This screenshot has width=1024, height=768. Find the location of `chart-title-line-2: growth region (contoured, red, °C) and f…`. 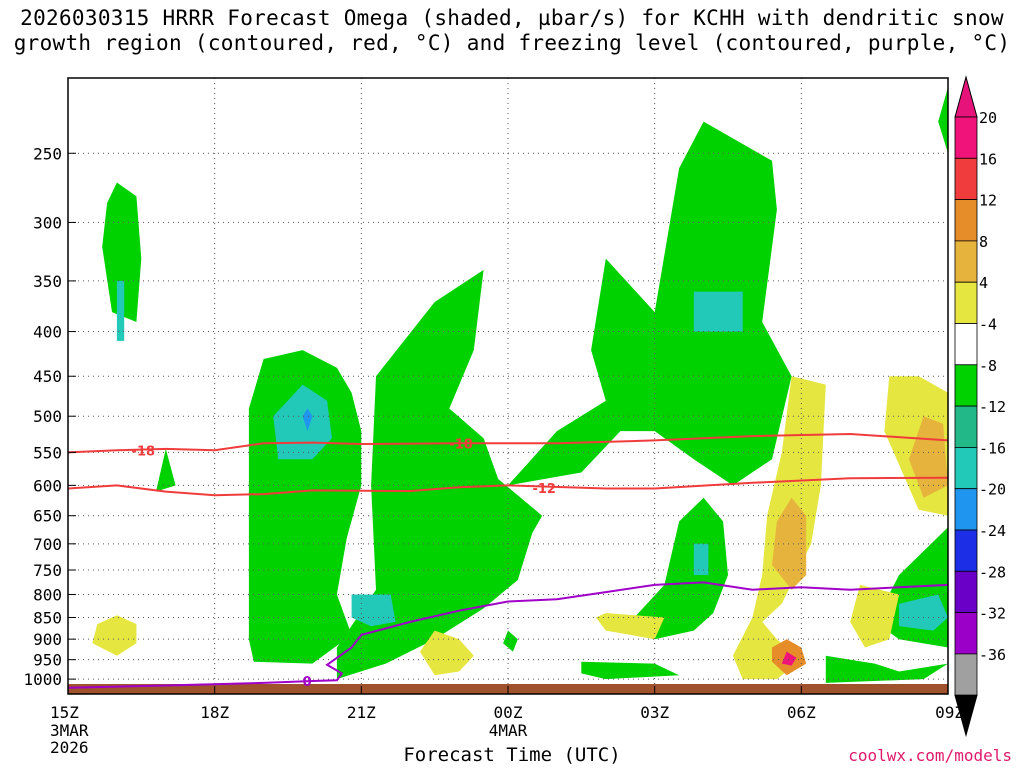

chart-title-line-2: growth region (contoured, red, °C) and f… is located at coordinates (512, 43).